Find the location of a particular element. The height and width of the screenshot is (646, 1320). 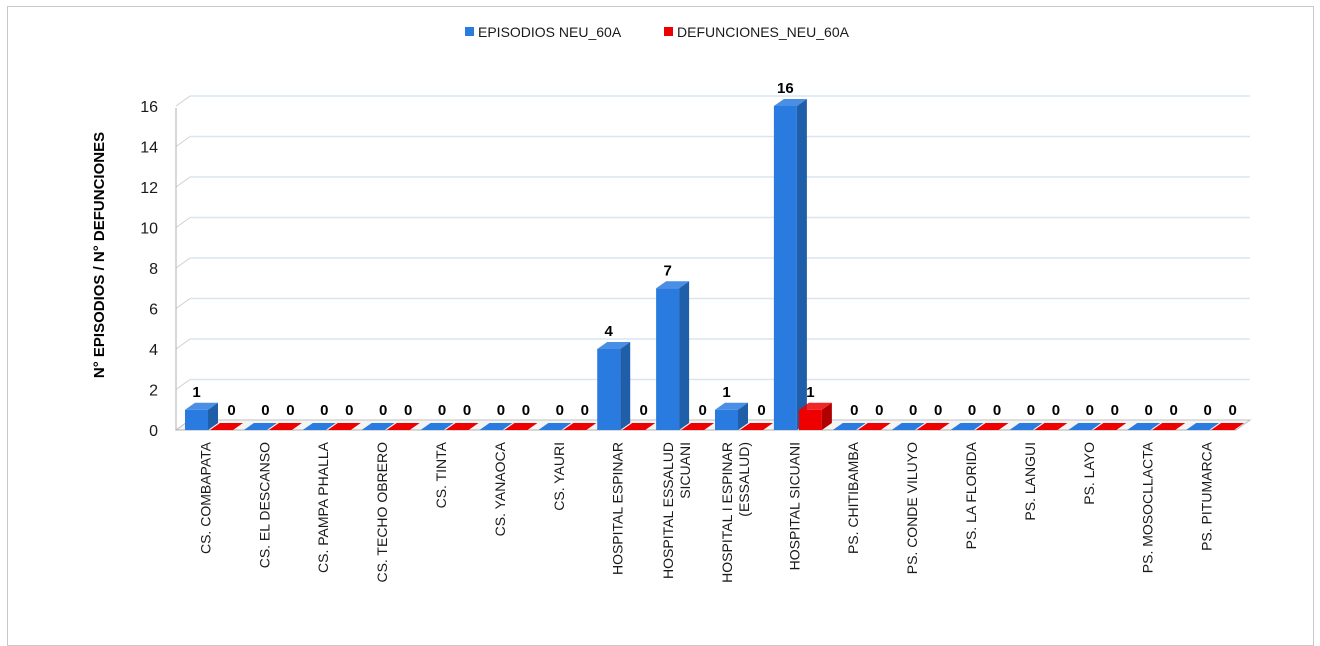

category-label: CS. PAMPA PHALLA is located at coordinates (323, 507).